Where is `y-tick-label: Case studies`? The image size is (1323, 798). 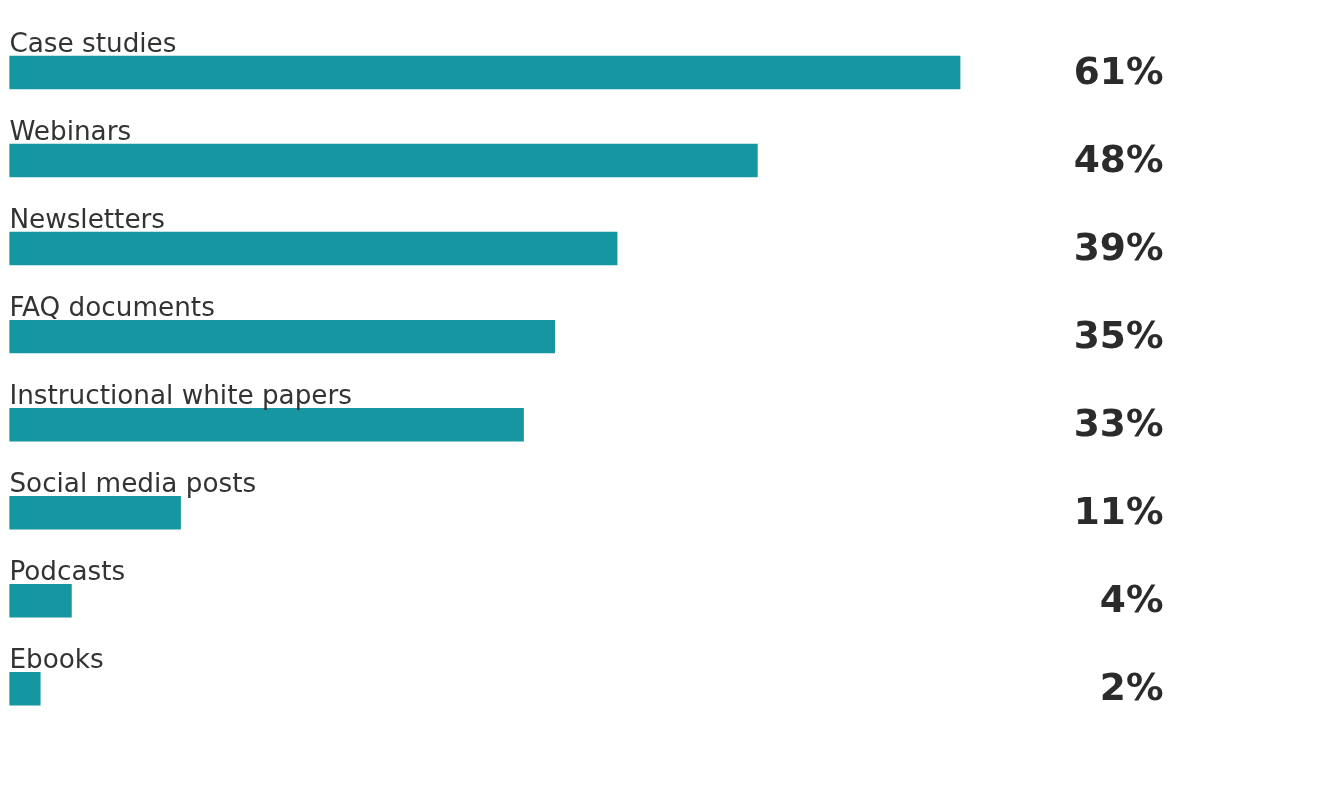 y-tick-label: Case studies is located at coordinates (93, 42).